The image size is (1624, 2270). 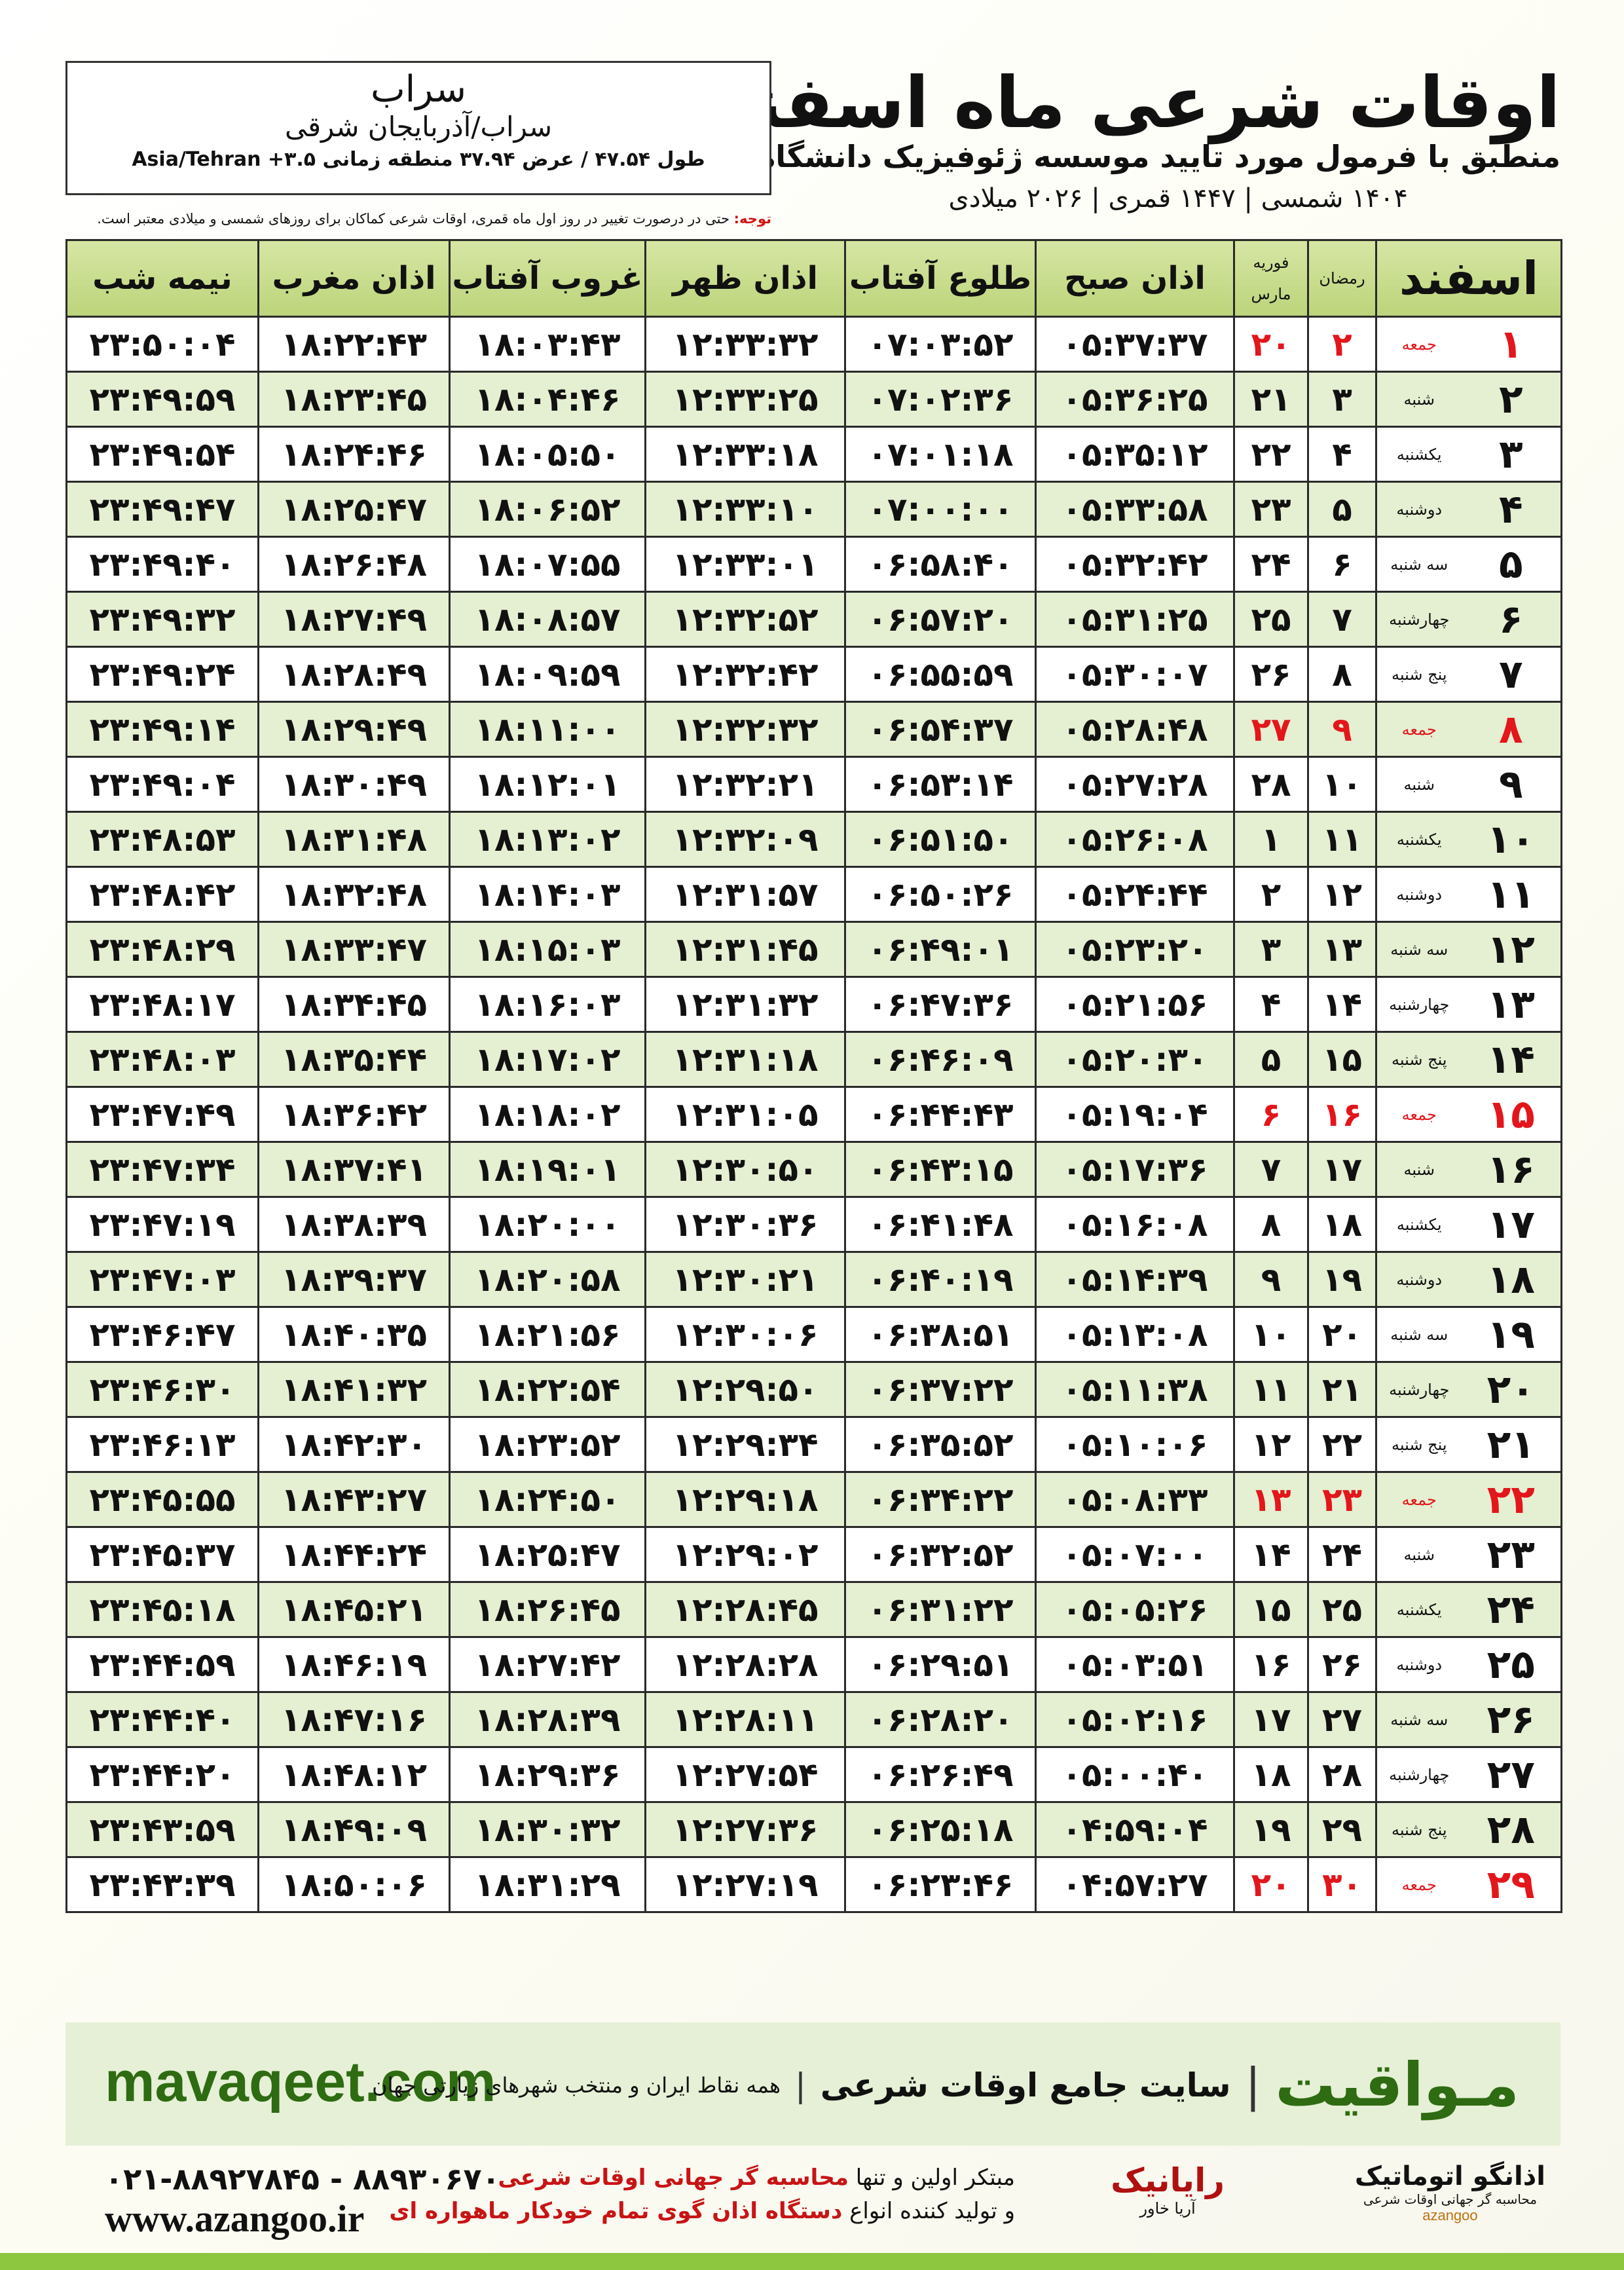 I want to click on time: ۲۳:۴۸:۵۳, so click(x=162, y=839).